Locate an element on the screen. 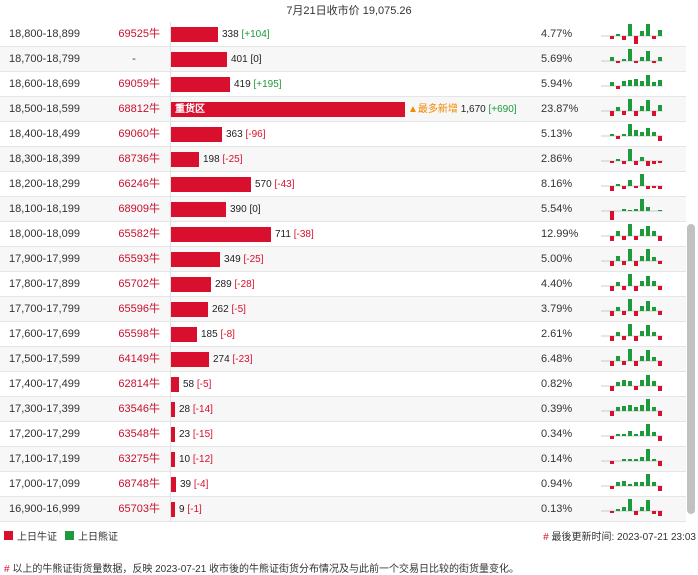 Image resolution: width=698 pixels, height=575 pixels. table-row: 17,100-17,199 63275牛 10 [-12] 0.14% is located at coordinates (343, 459).